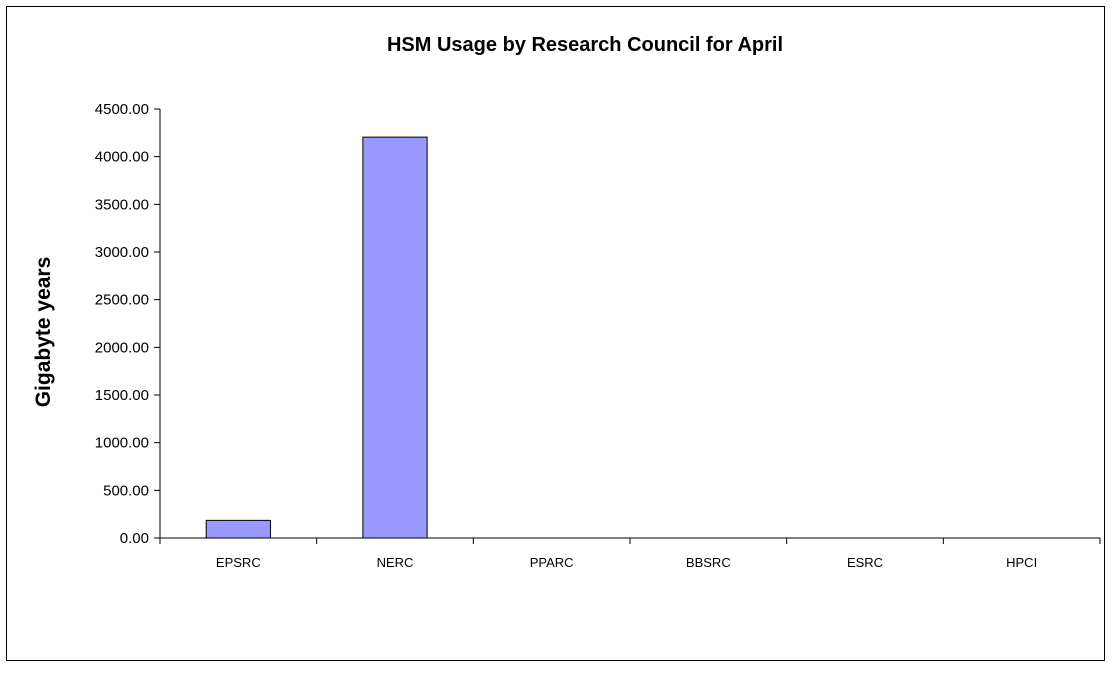 Image resolution: width=1119 pixels, height=675 pixels. What do you see at coordinates (122, 109) in the screenshot?
I see `y-tick-label: 4500.00` at bounding box center [122, 109].